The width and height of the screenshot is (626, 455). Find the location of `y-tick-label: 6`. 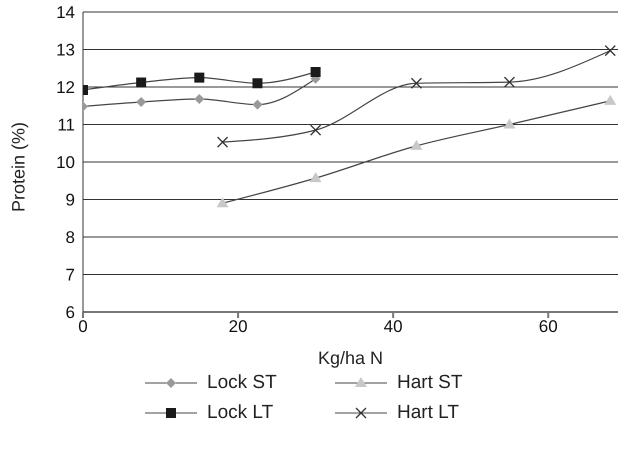

y-tick-label: 6 is located at coordinates (70, 312).